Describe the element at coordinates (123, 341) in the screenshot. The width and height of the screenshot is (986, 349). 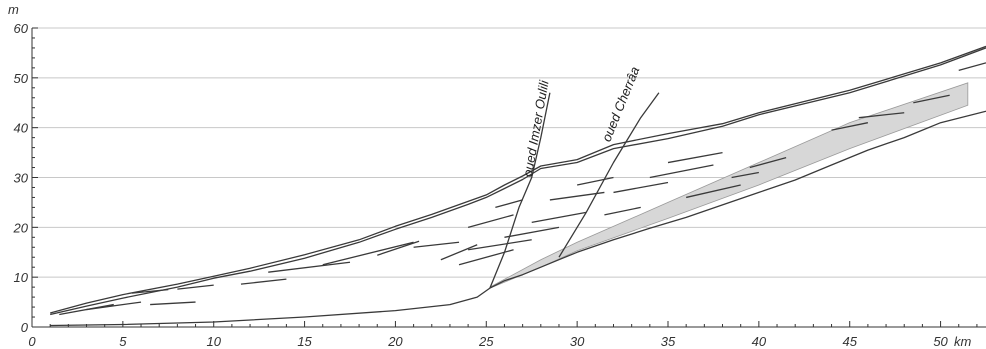
I see `x-tick-label: 5` at that location.